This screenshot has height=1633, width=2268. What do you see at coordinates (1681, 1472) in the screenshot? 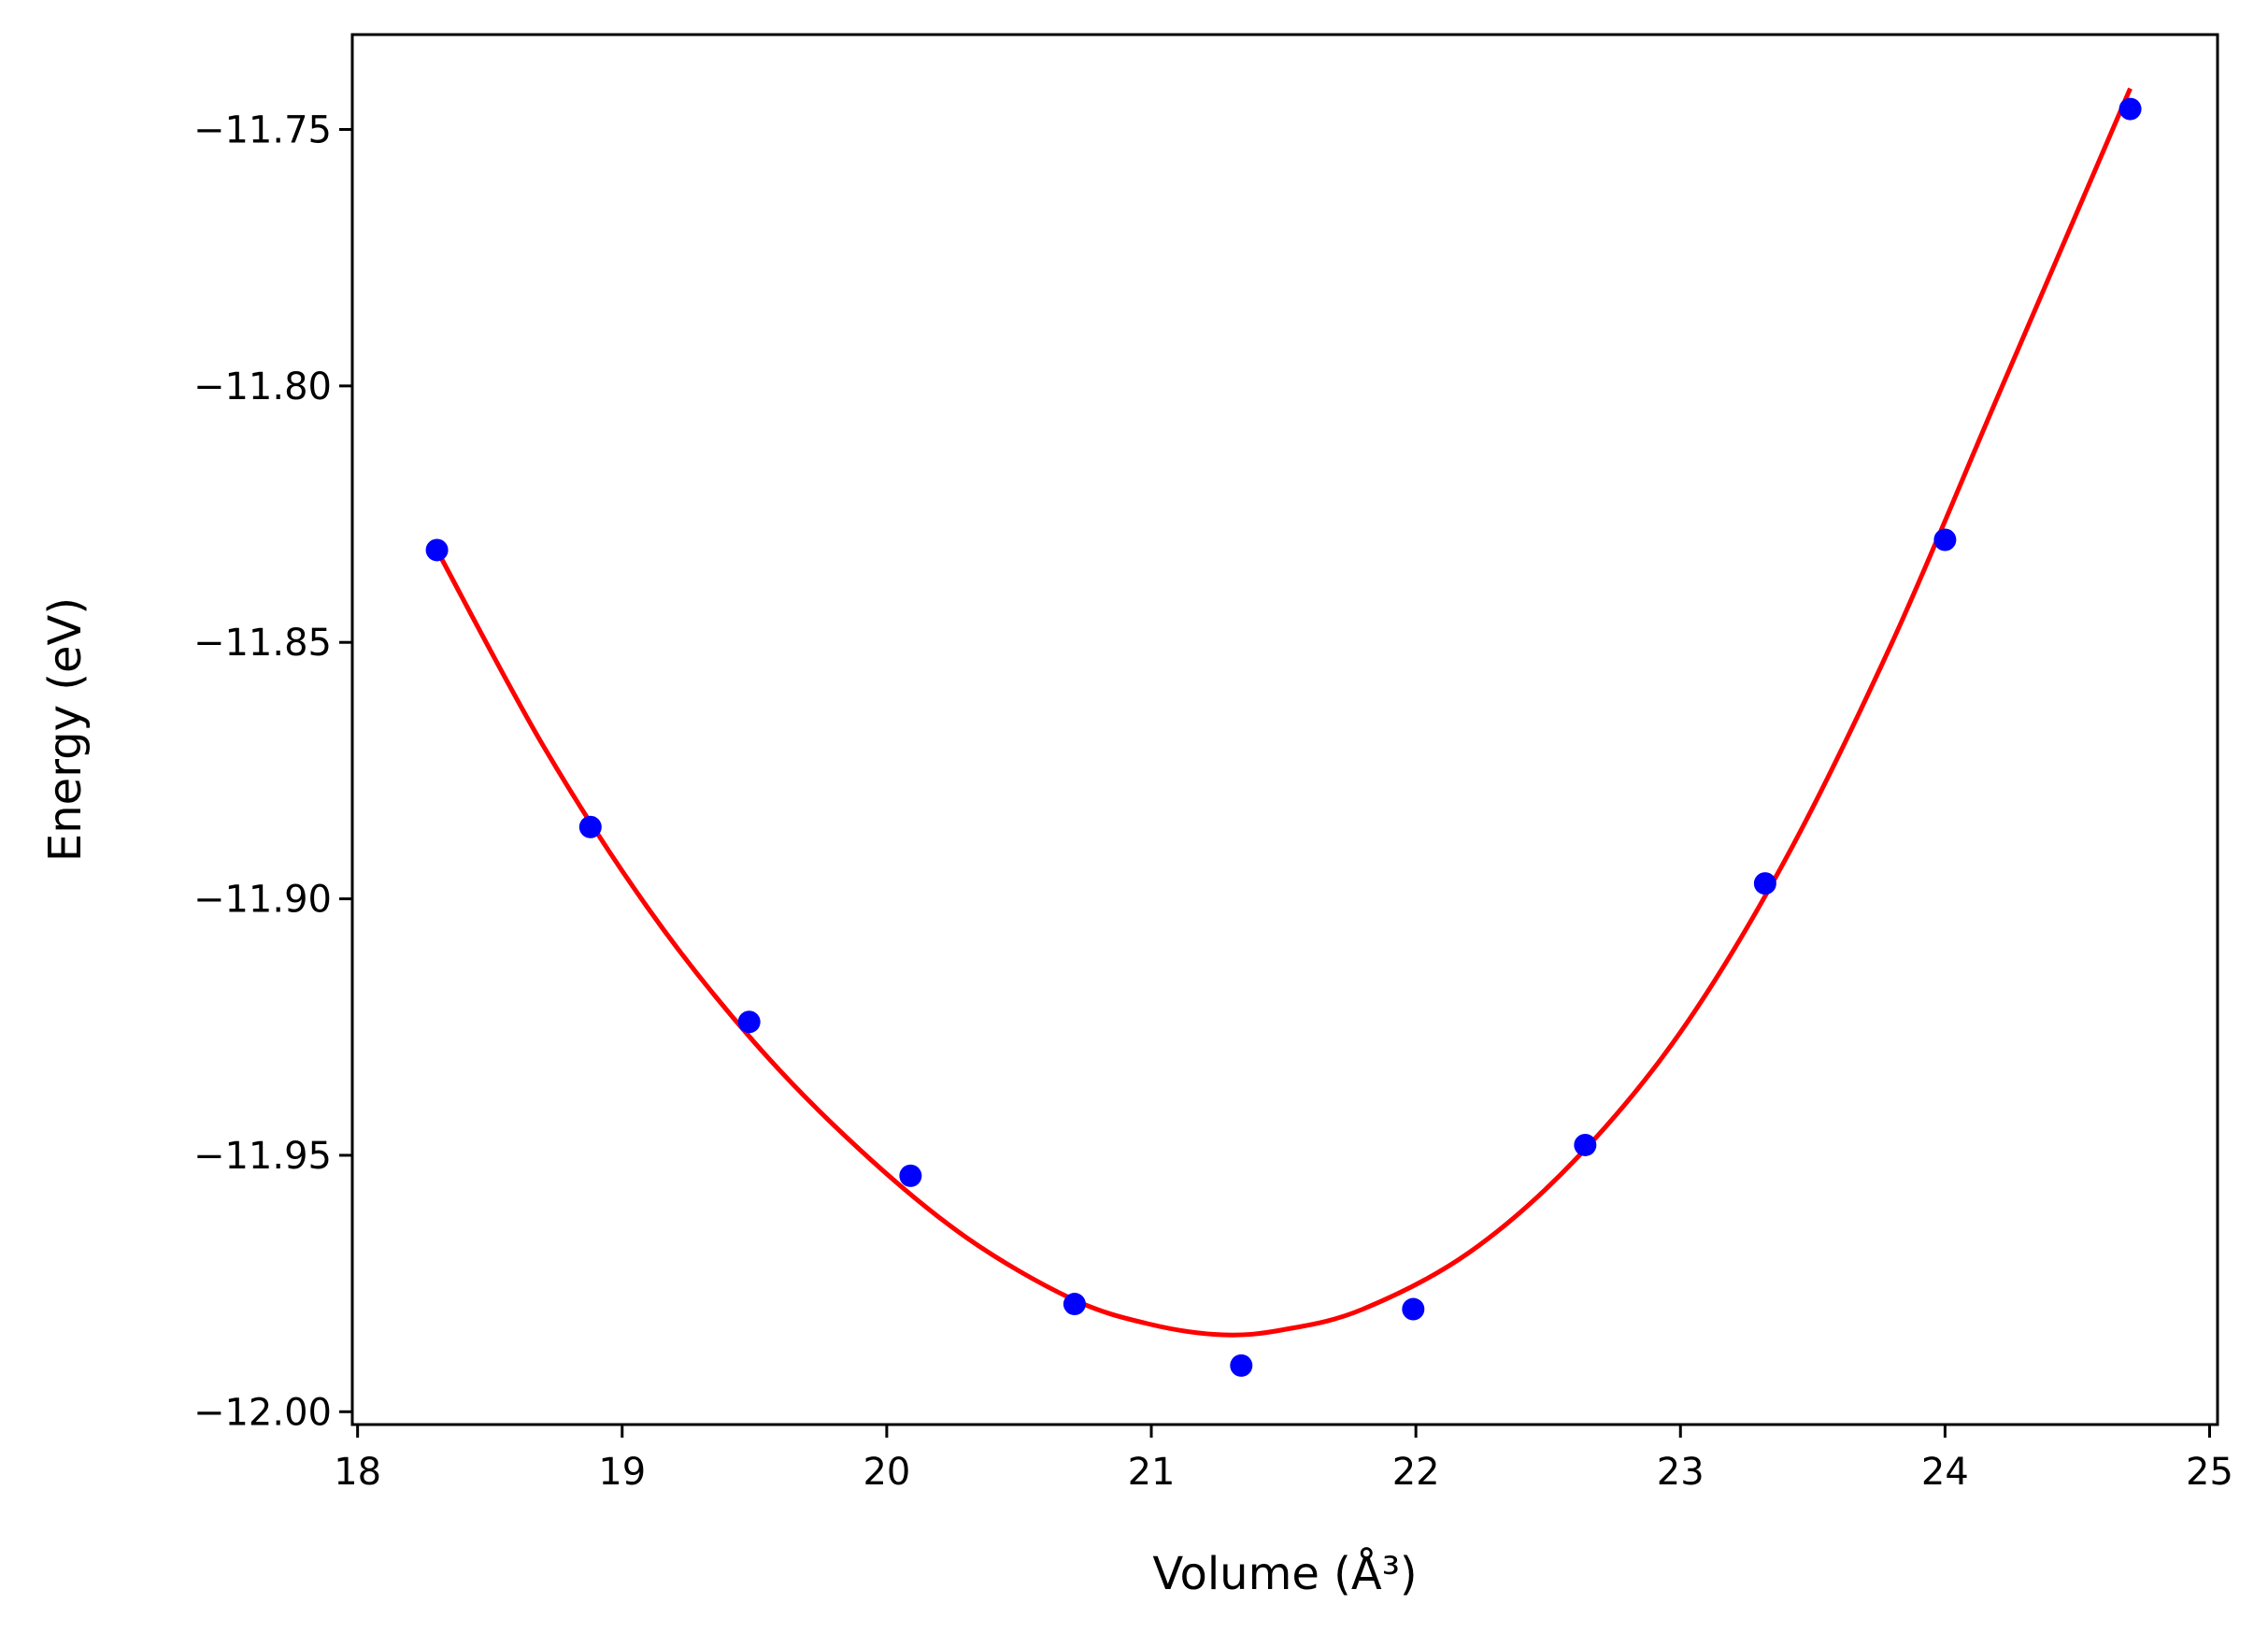
I see `x-tick-label: 23` at bounding box center [1681, 1472].